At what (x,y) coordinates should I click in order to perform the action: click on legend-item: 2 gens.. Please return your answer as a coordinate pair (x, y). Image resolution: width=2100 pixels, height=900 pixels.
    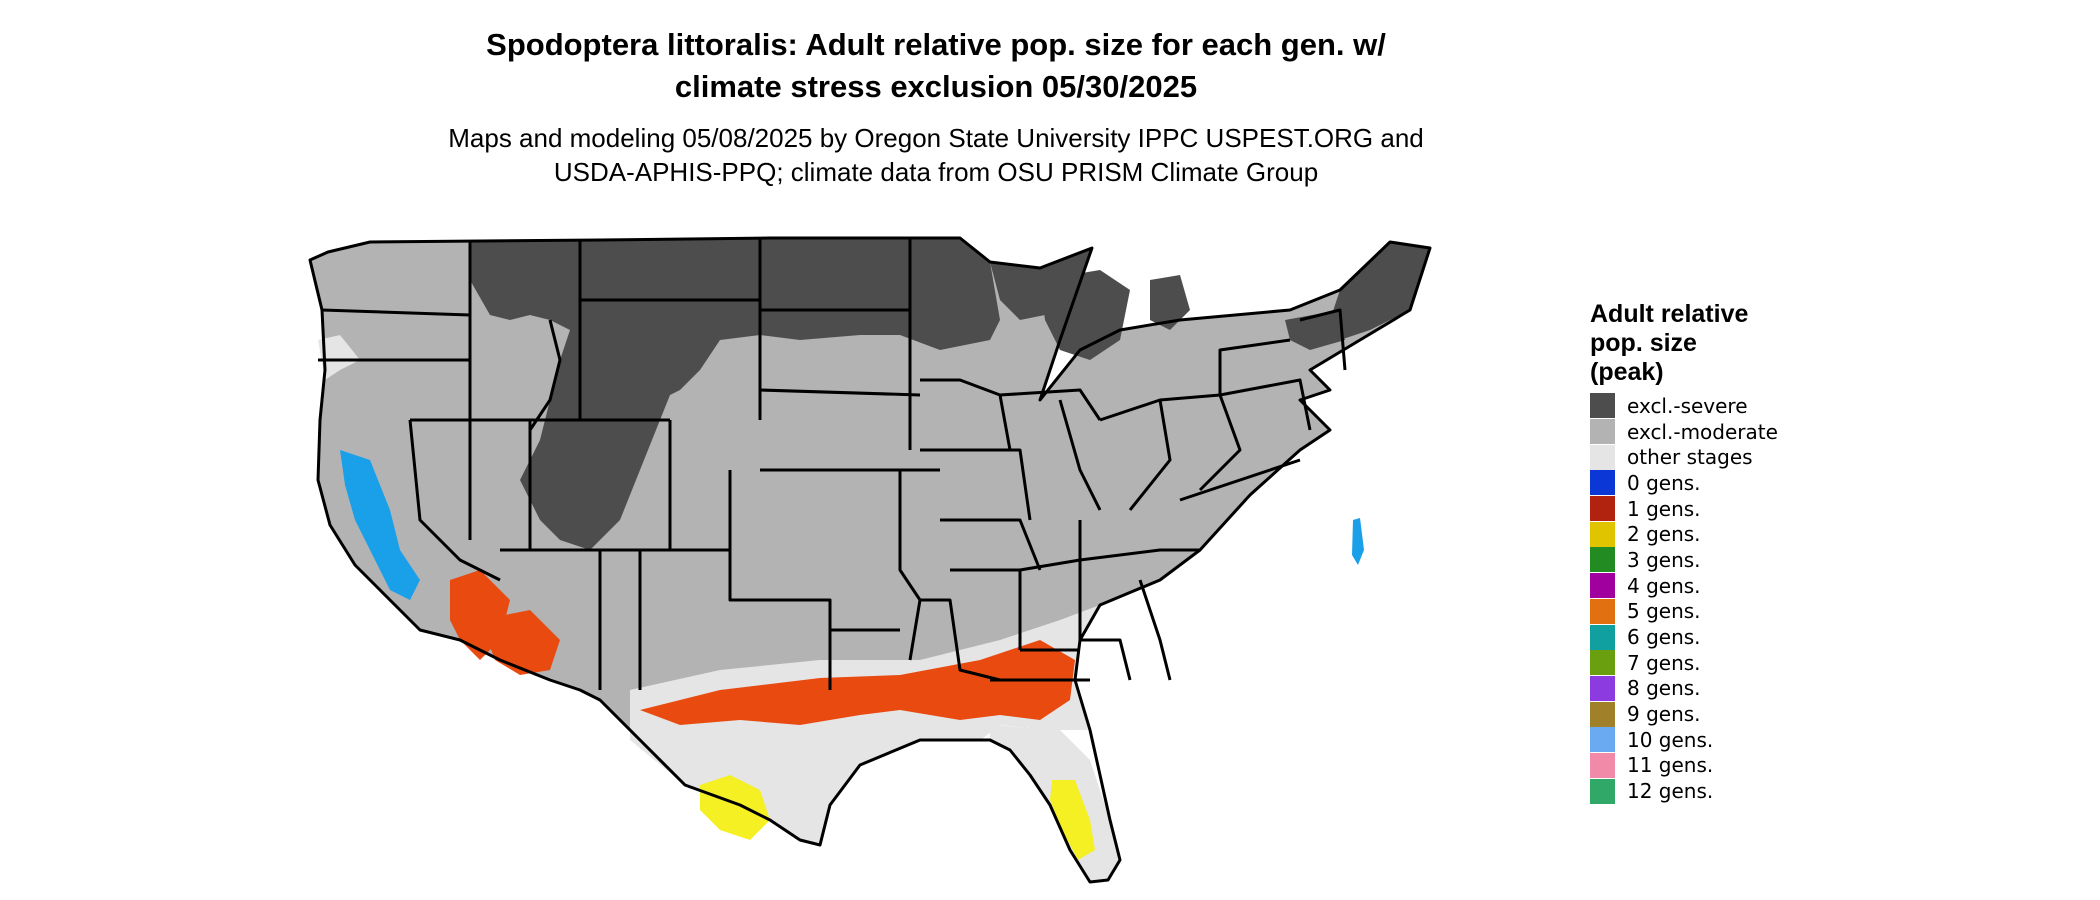
    Looking at the image, I should click on (1684, 534).